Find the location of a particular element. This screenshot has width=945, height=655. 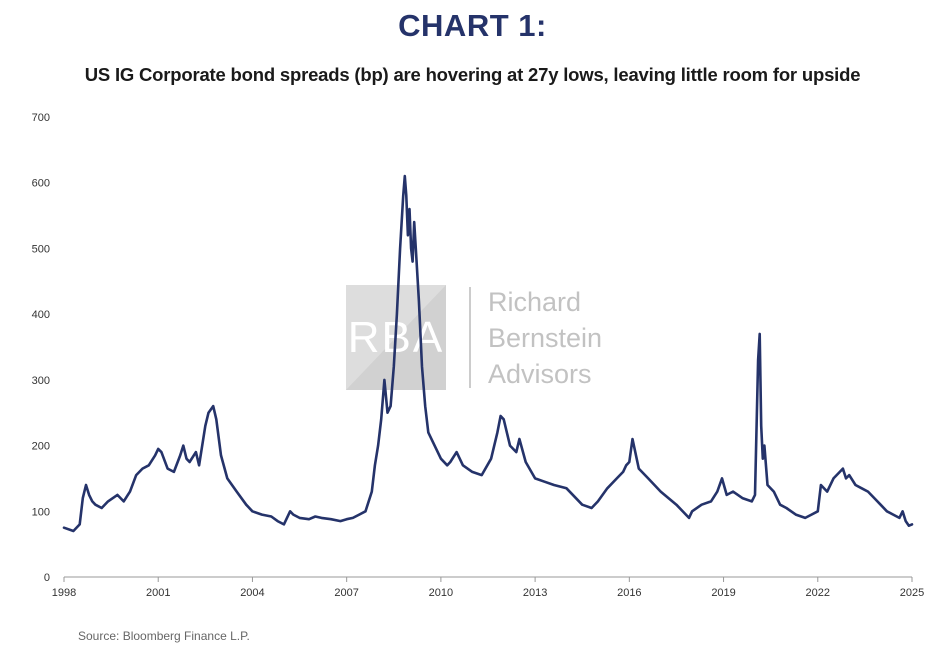

chart-number: CHART 1: is located at coordinates (472, 25).